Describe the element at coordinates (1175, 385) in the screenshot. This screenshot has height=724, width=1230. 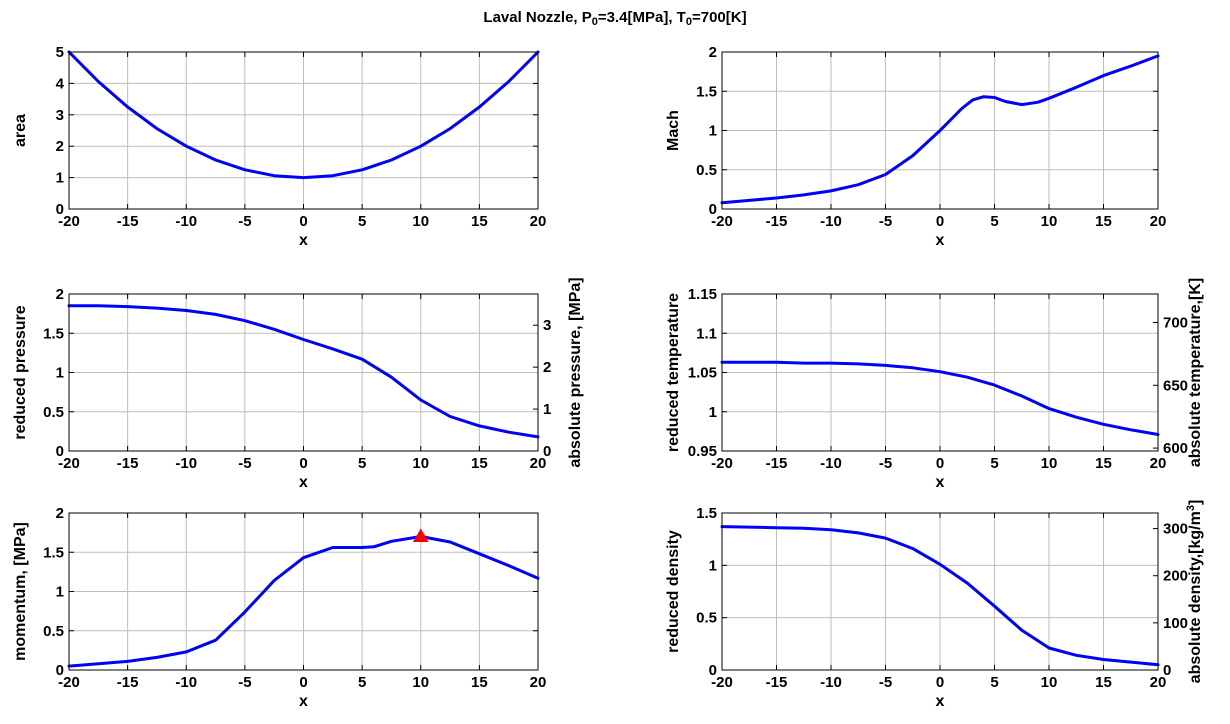
I see `y-right-tick-label: 650` at that location.